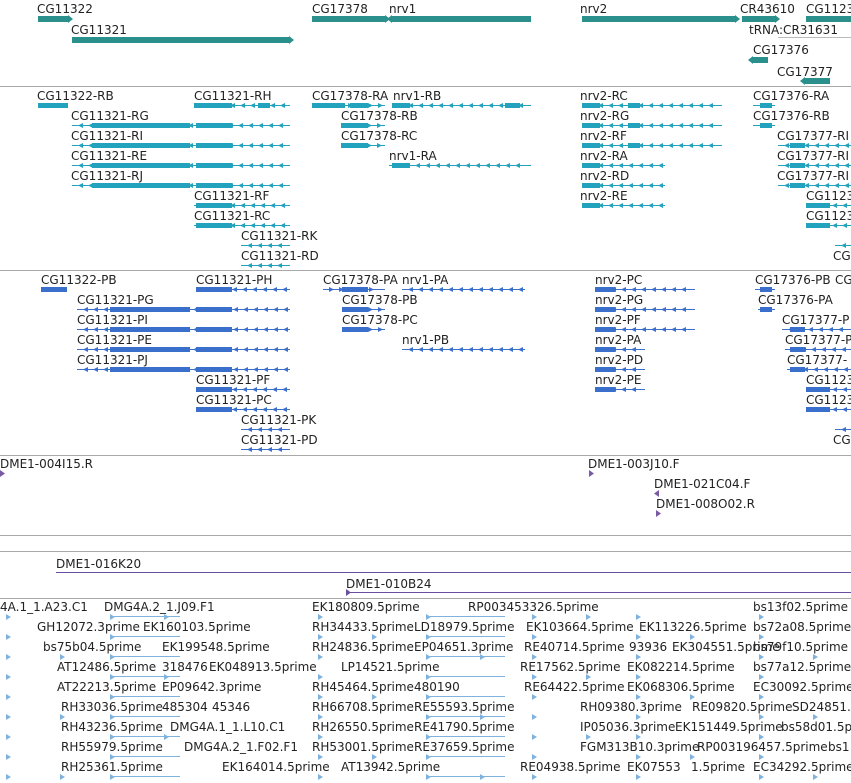 This screenshot has height=783, width=851. I want to click on est-label: GH12072.3prime, so click(88, 627).